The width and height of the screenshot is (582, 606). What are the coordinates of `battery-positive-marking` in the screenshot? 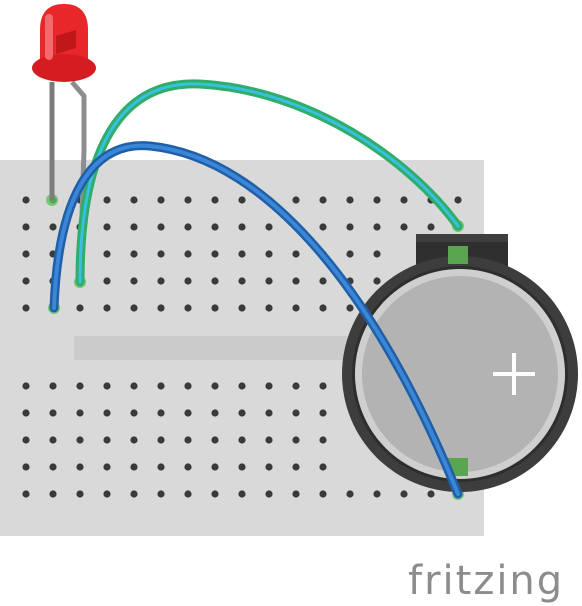 It's located at (514, 374).